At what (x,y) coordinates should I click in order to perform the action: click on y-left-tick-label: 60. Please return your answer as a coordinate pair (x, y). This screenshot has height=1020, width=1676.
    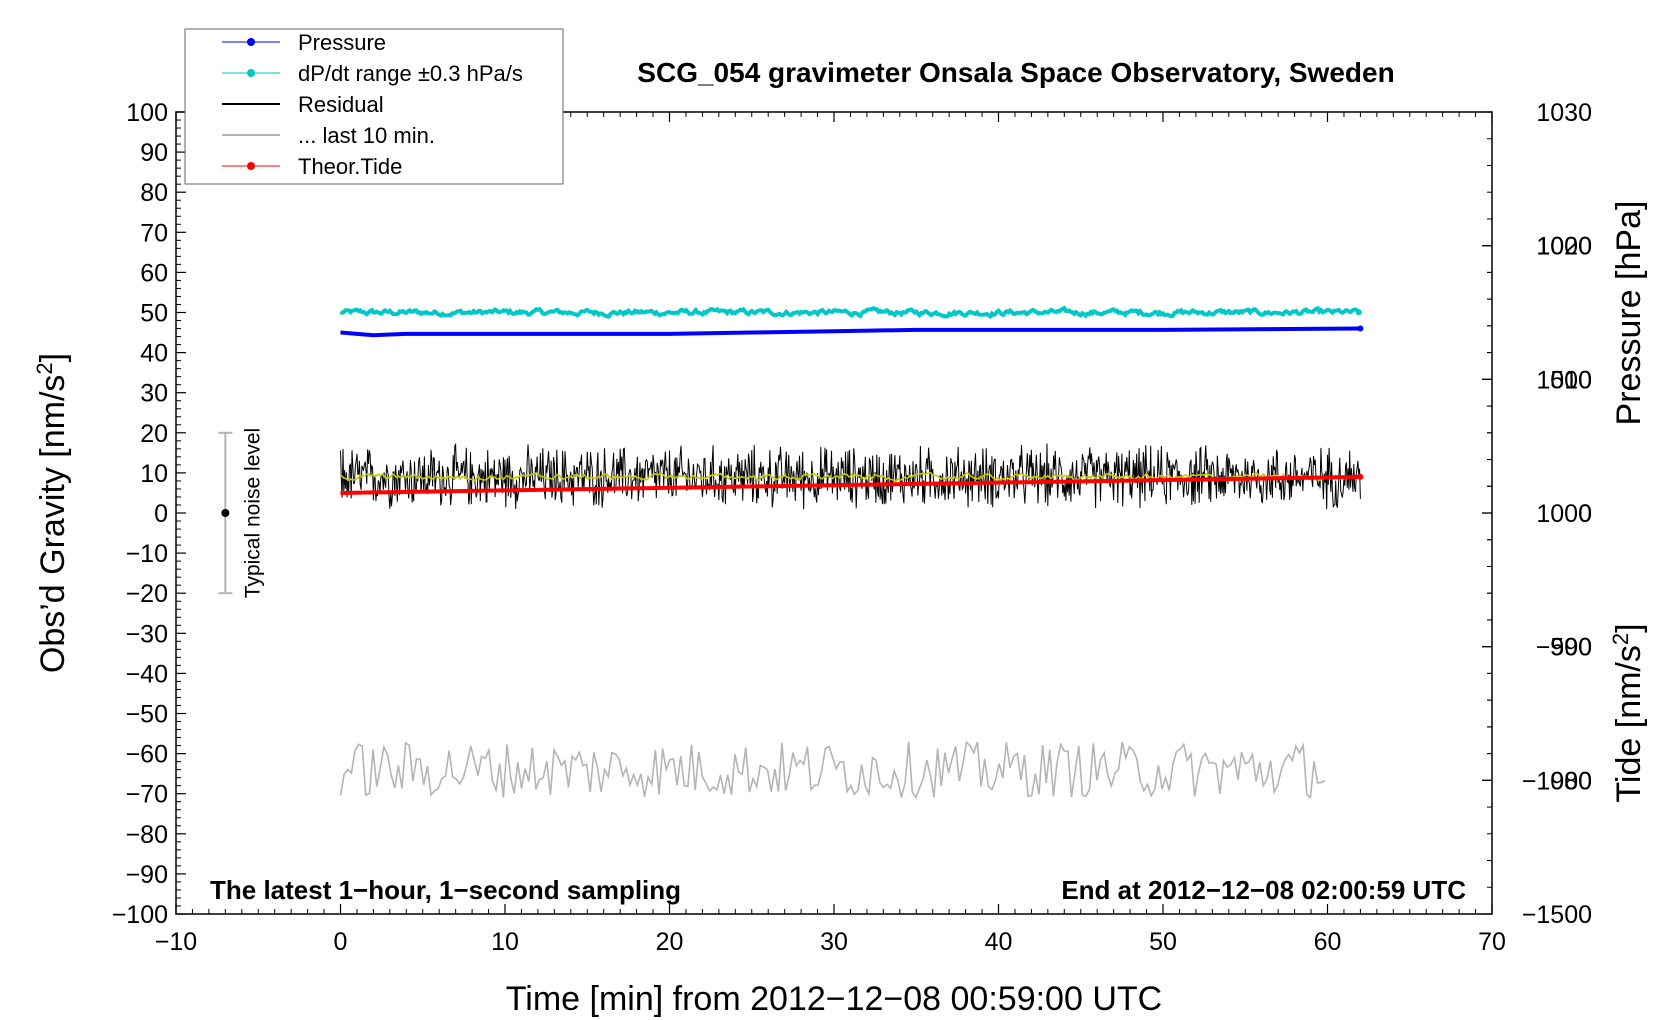
    Looking at the image, I should click on (154, 273).